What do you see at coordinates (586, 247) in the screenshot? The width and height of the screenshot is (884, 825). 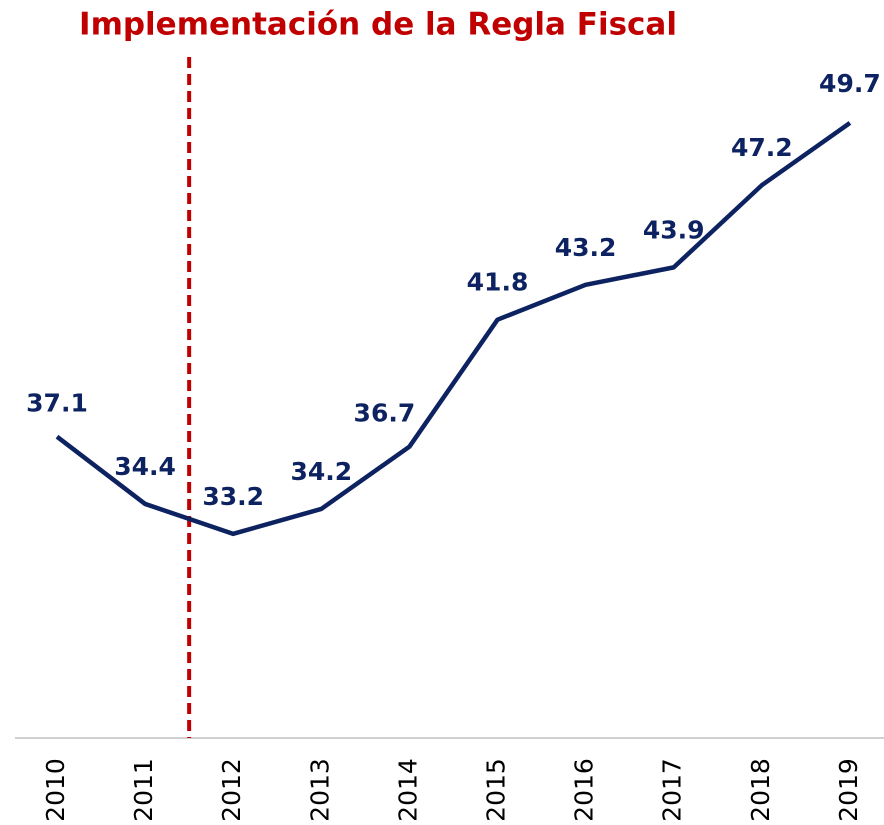 I see `data-label: 43.2` at bounding box center [586, 247].